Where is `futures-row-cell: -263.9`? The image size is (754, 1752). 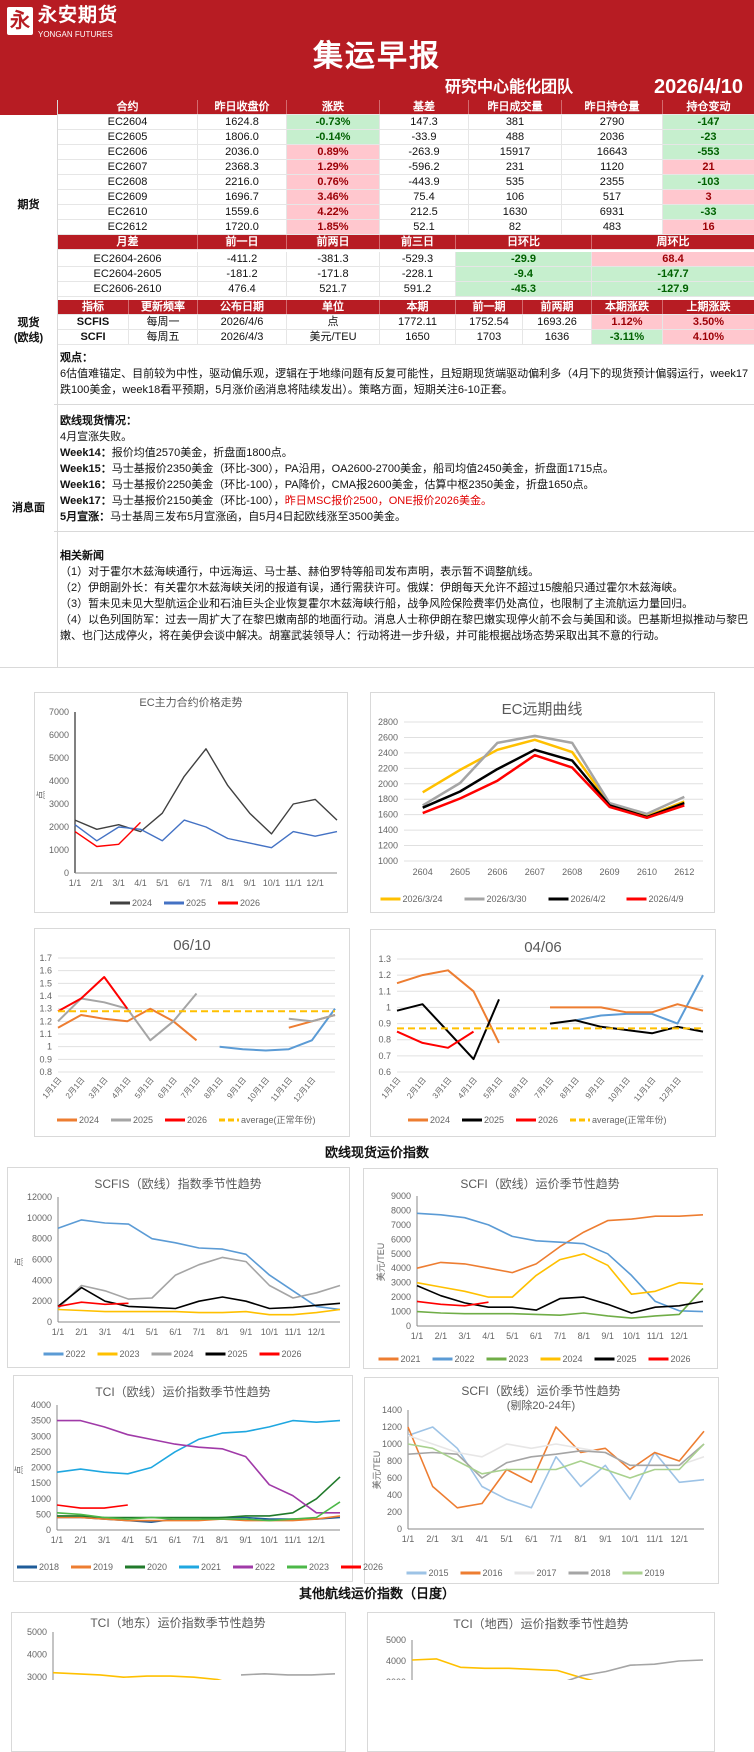 futures-row-cell: -263.9 is located at coordinates (423, 152).